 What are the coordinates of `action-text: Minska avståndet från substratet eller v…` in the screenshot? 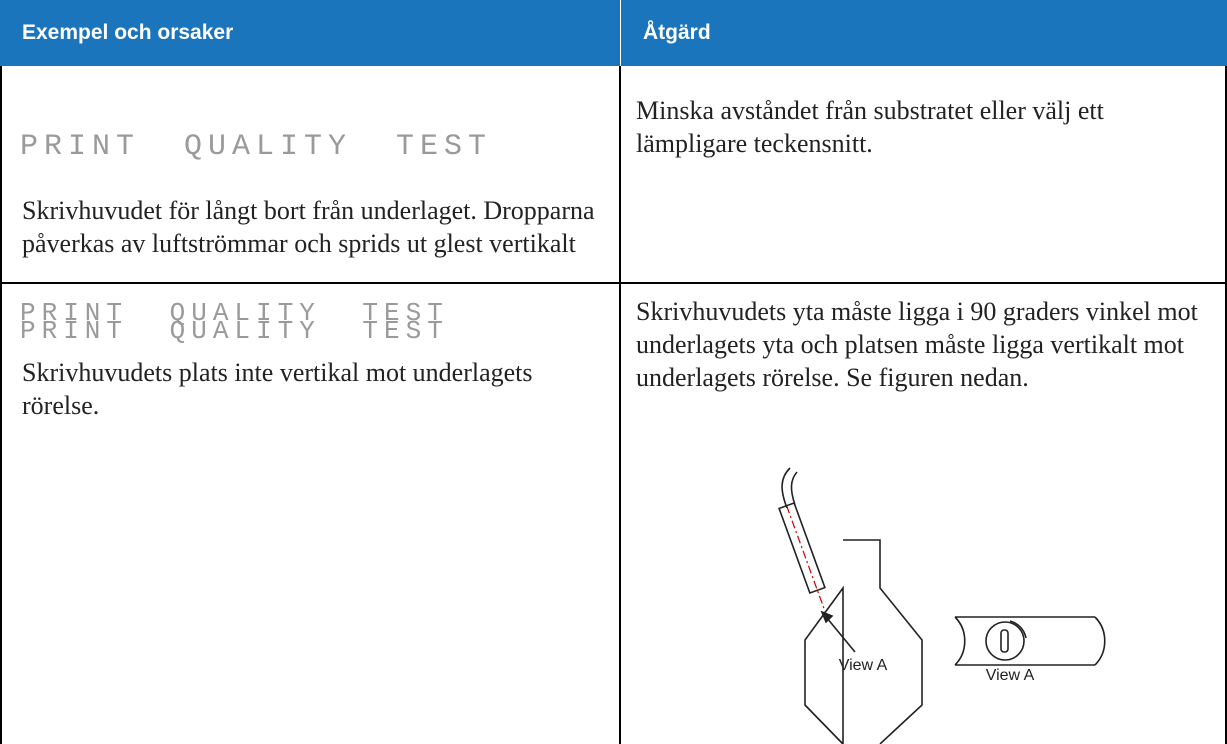 It's located at (870, 127).